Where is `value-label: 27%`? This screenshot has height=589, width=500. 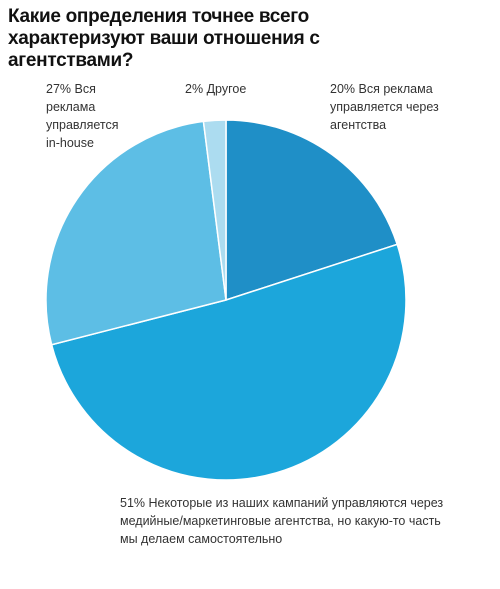 value-label: 27% is located at coordinates (59, 89).